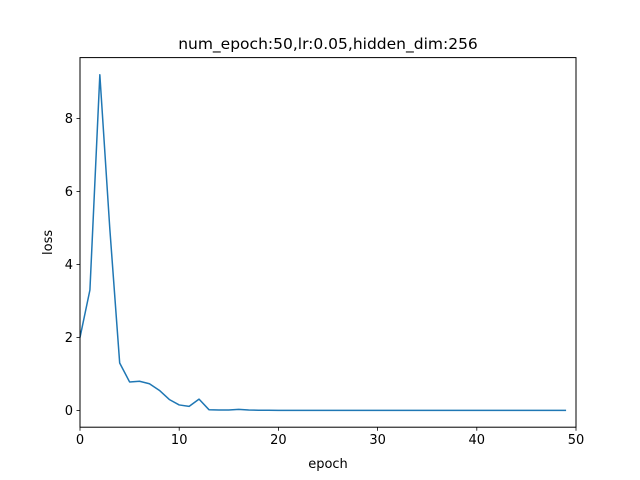 This screenshot has height=480, width=640. Describe the element at coordinates (328, 464) in the screenshot. I see `x-axis-label: epoch` at that location.